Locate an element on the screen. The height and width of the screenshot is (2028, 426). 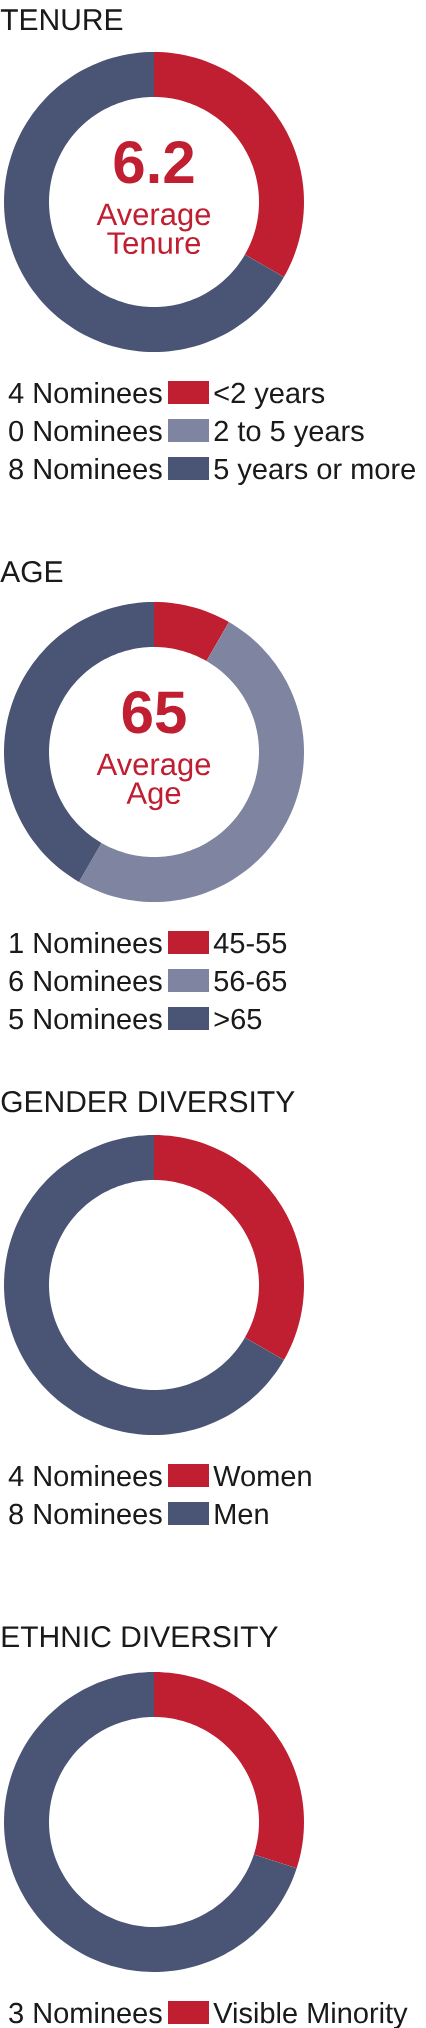
legend-label: 2 to 5 years is located at coordinates (289, 434).